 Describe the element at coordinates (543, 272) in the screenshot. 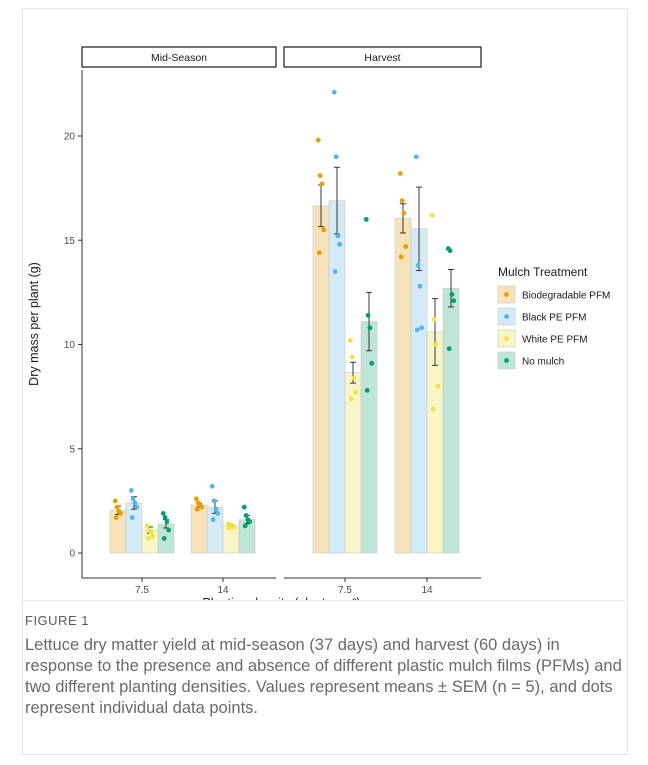

I see `legend-title: Mulch Treatment` at that location.